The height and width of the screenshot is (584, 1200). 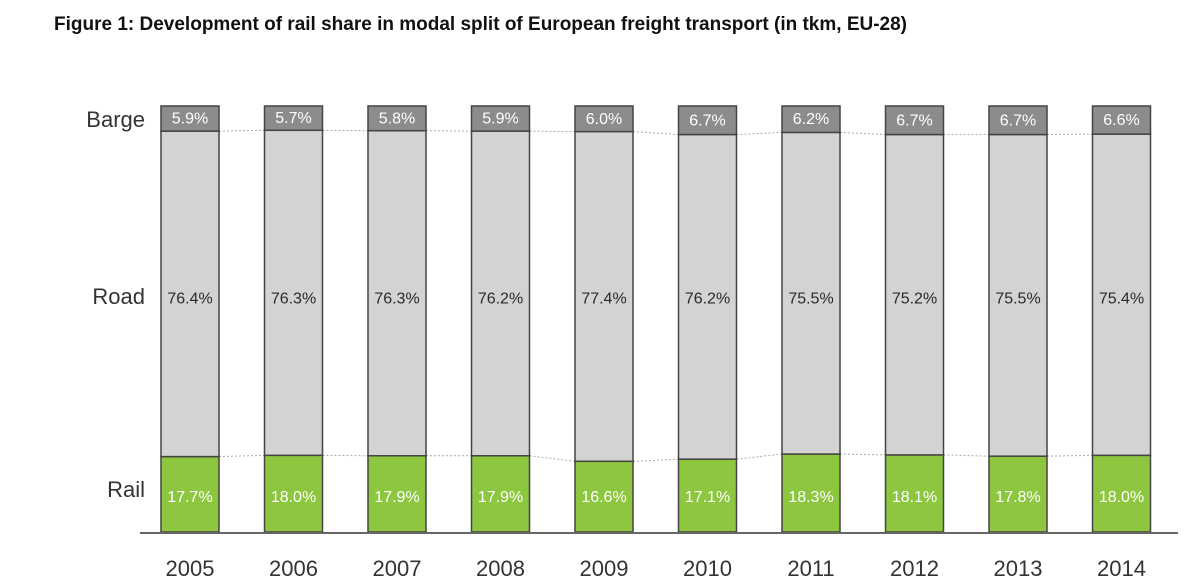 I want to click on bar-road-2014, so click(x=1121, y=295).